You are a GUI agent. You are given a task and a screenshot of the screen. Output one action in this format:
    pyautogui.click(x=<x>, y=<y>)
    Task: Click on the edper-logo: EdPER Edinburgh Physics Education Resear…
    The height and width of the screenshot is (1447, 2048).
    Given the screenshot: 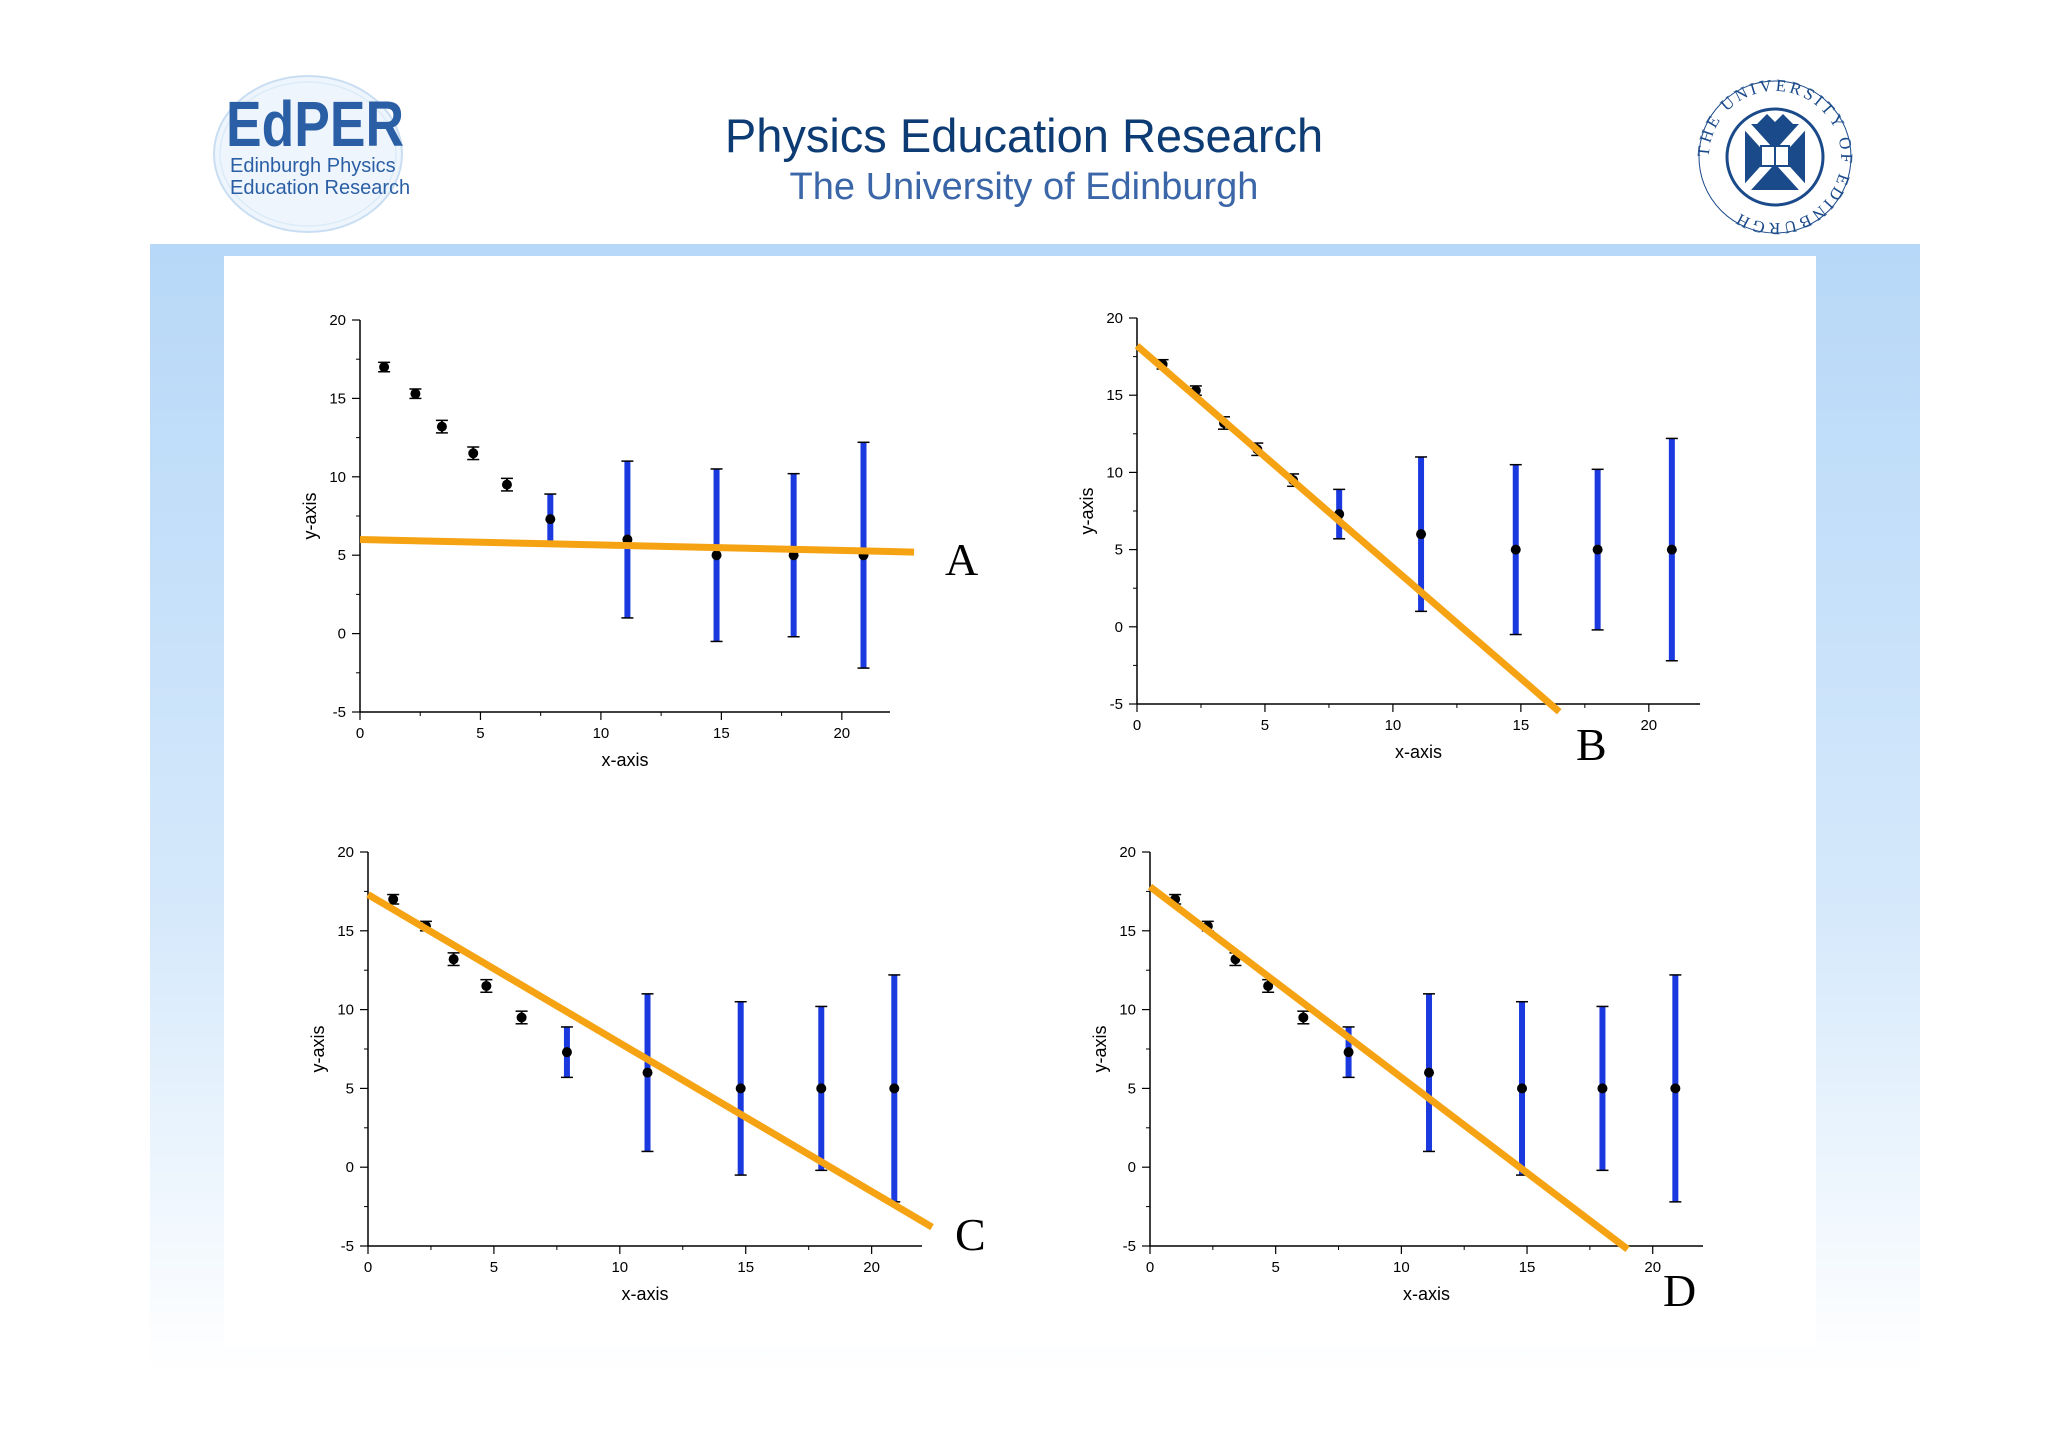 What is the action you would take?
    pyautogui.click(x=311, y=154)
    